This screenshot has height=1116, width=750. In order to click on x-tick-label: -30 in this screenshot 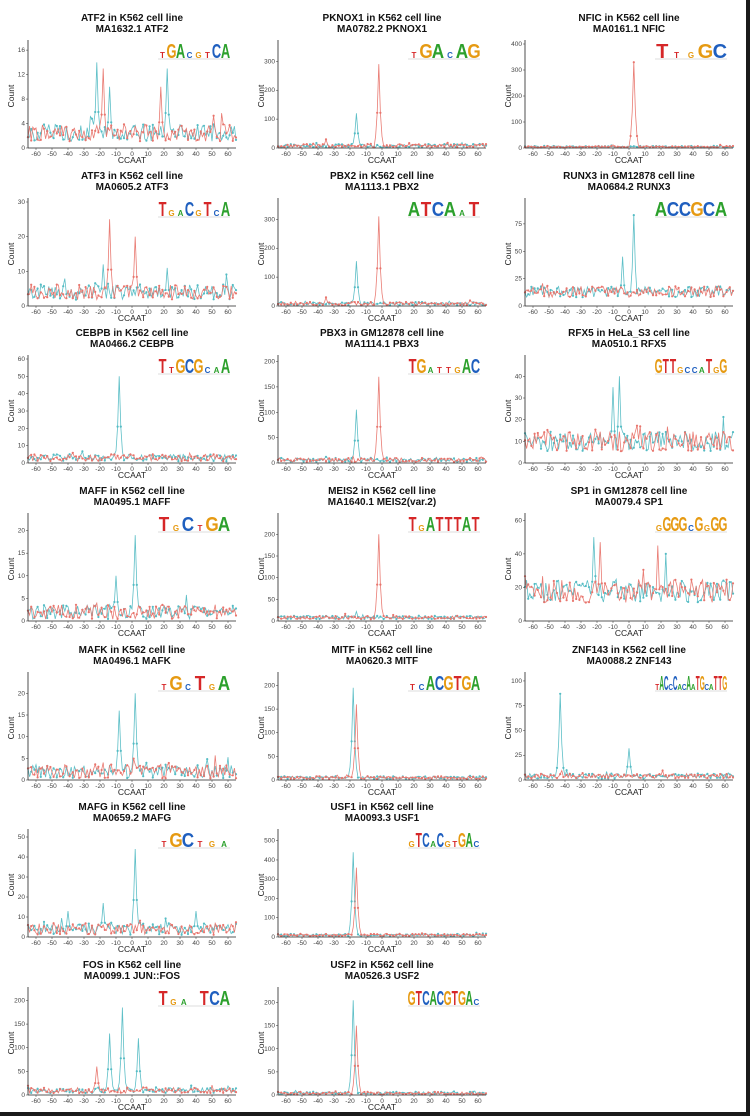, I will do `click(84, 627)`.